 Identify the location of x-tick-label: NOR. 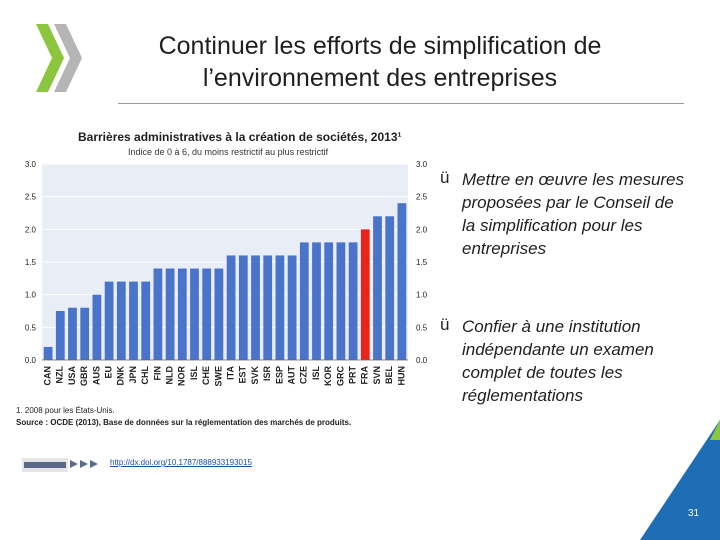
(182, 376).